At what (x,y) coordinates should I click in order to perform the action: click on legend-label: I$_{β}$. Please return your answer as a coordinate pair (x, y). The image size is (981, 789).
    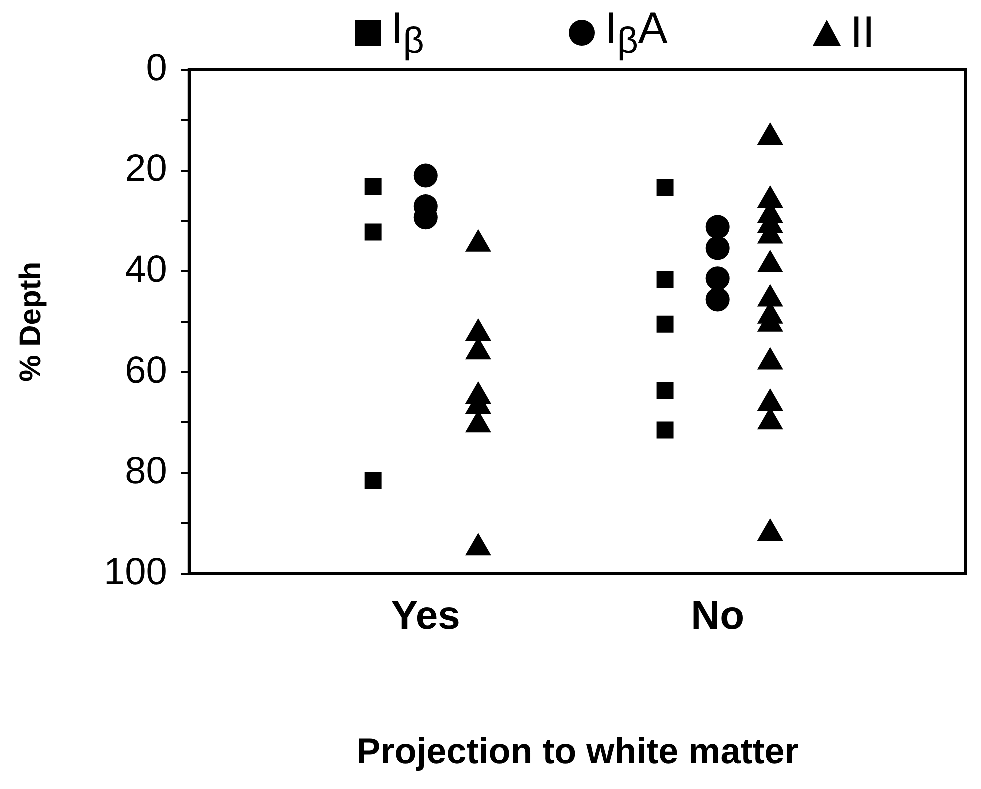
    Looking at the image, I should click on (407, 33).